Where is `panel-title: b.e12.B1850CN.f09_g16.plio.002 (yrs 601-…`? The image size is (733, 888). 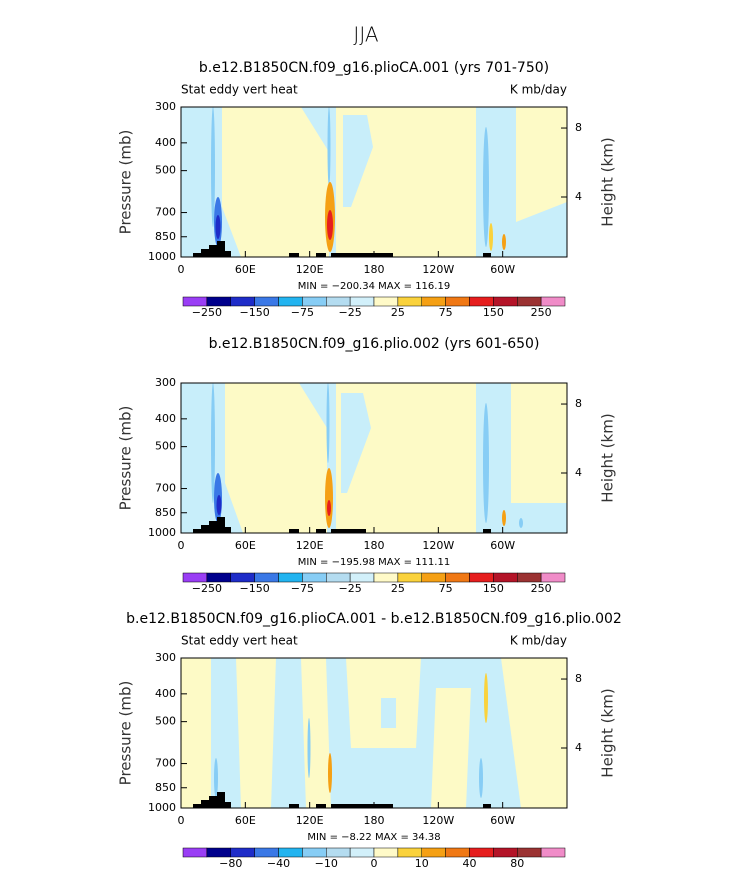
panel-title: b.e12.B1850CN.f09_g16.plio.002 (yrs 601-… is located at coordinates (374, 344).